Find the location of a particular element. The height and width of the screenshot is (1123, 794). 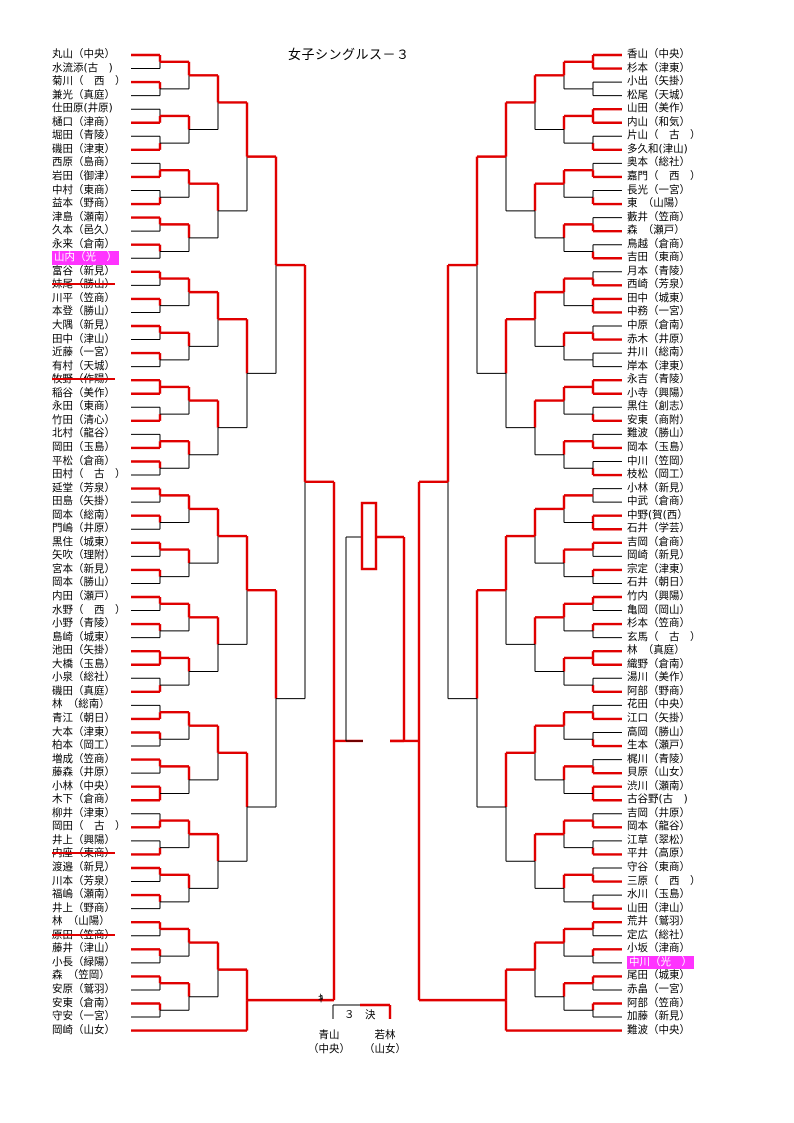

third-place-player-left: 青山 is located at coordinates (329, 1035).